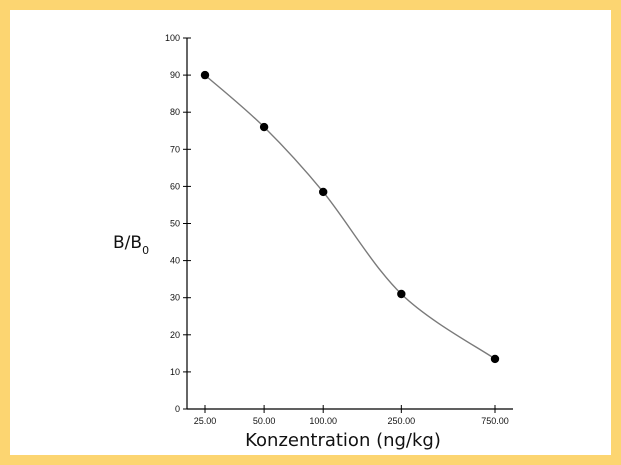 This screenshot has height=465, width=621. Describe the element at coordinates (323, 421) in the screenshot. I see `x-tick-label: 100.00` at that location.